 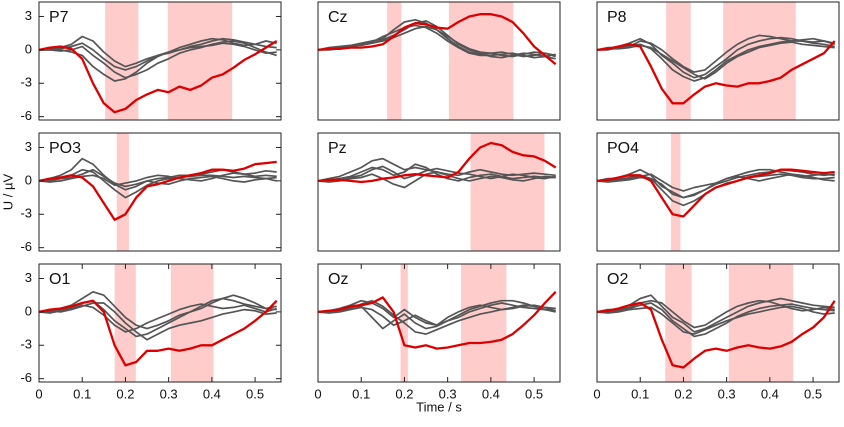 What do you see at coordinates (439, 406) in the screenshot?
I see `x-axis-label: Time / s` at bounding box center [439, 406].